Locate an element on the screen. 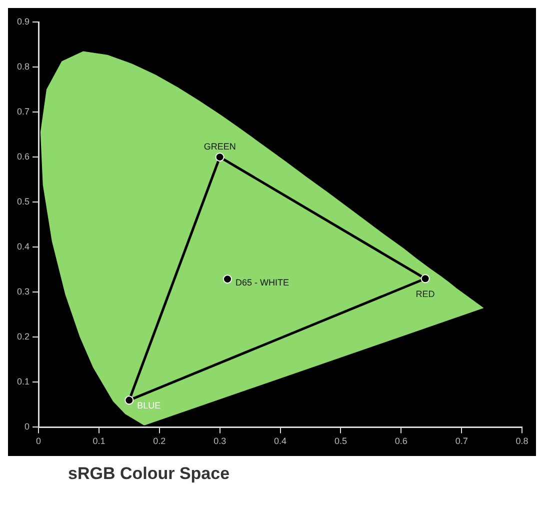 The image size is (544, 512). y-tick-label: 0.6 is located at coordinates (23, 157).